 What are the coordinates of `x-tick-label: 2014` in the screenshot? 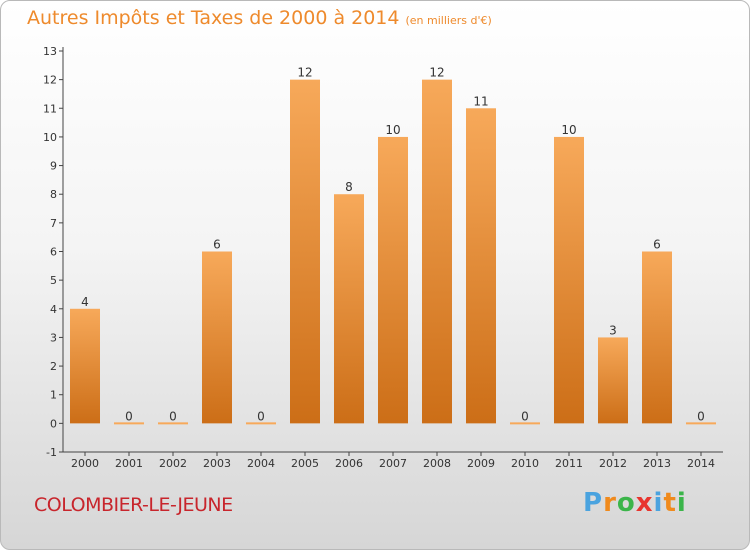 It's located at (701, 463).